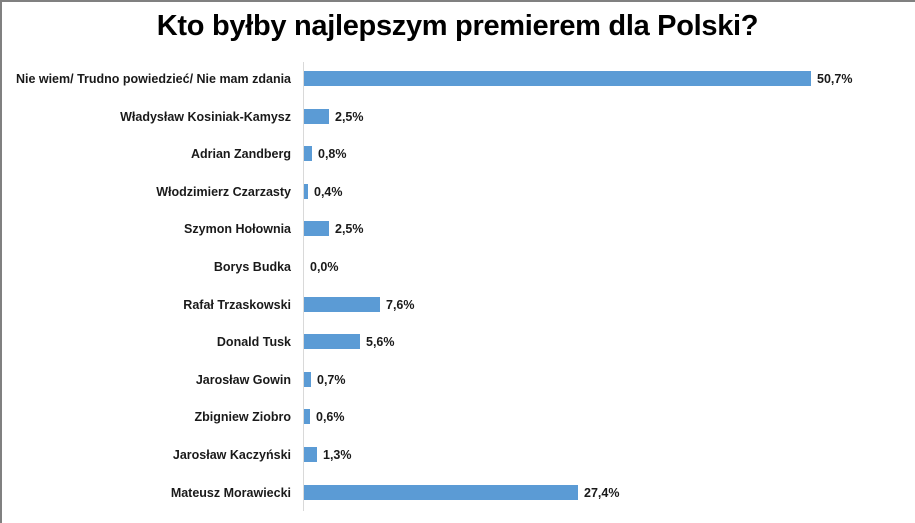 This screenshot has width=915, height=523. I want to click on value-label: 7,6%, so click(400, 304).